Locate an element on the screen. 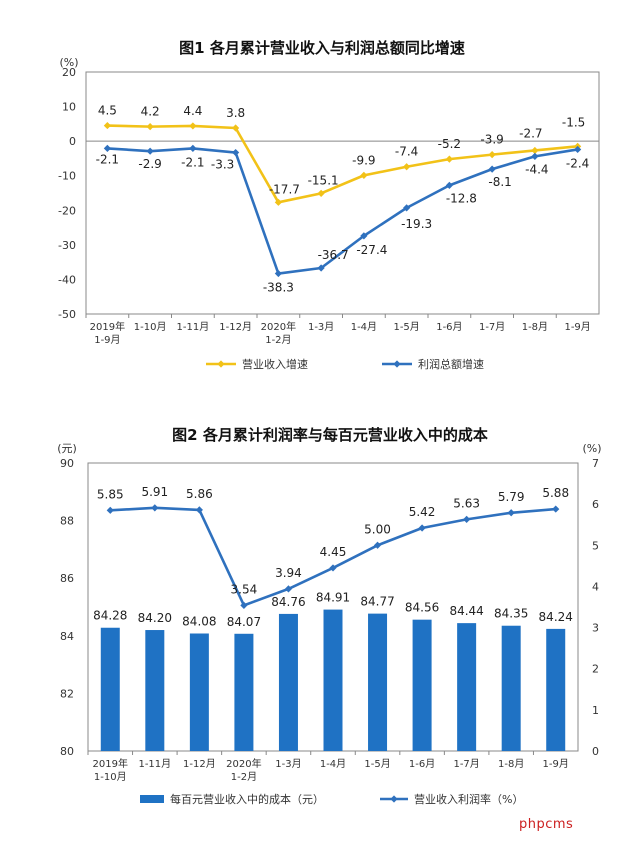 This screenshot has height=843, width=625. chart-2-y-tick-label-right: 7 is located at coordinates (595, 463).